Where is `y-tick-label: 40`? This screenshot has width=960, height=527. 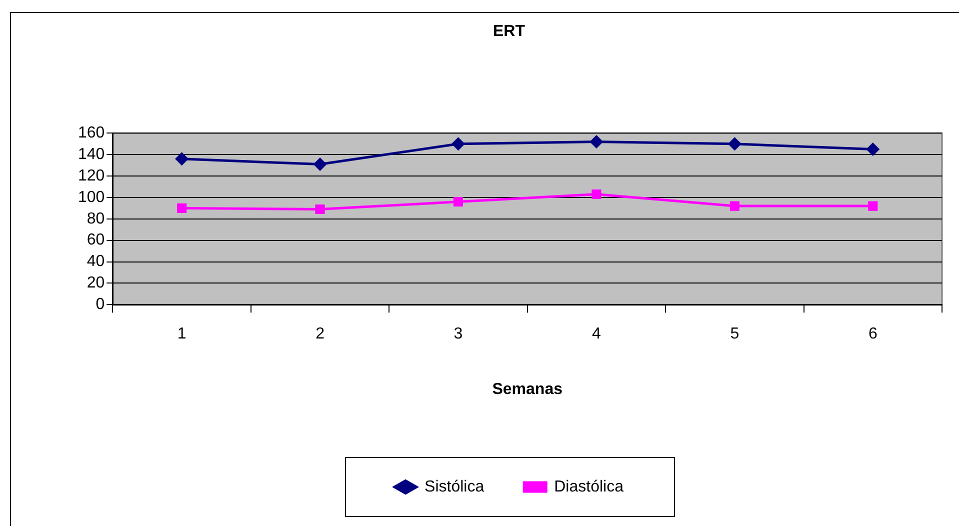 y-tick-label: 40 is located at coordinates (95, 261).